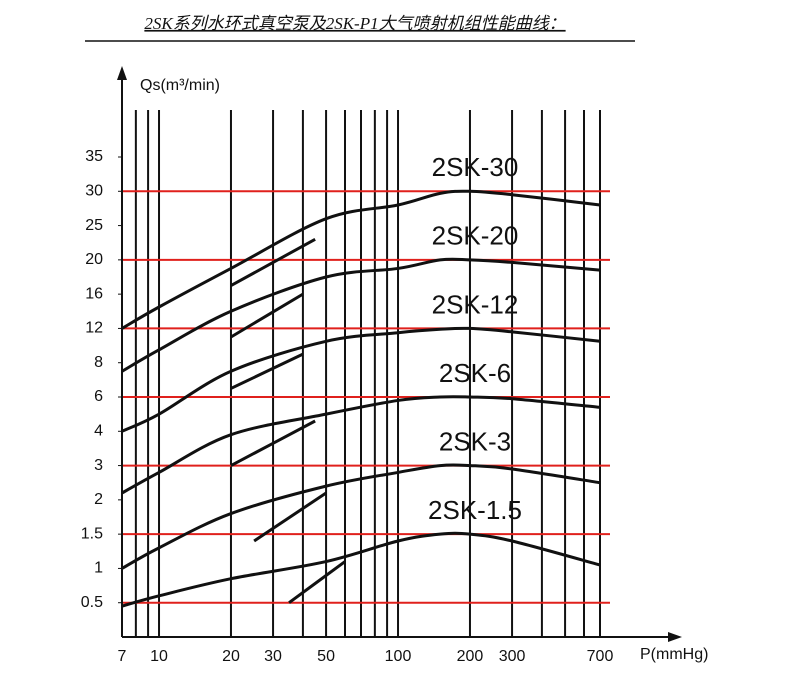 This screenshot has height=698, width=790. What do you see at coordinates (475, 167) in the screenshot?
I see `series-label: 2SK-30` at bounding box center [475, 167].